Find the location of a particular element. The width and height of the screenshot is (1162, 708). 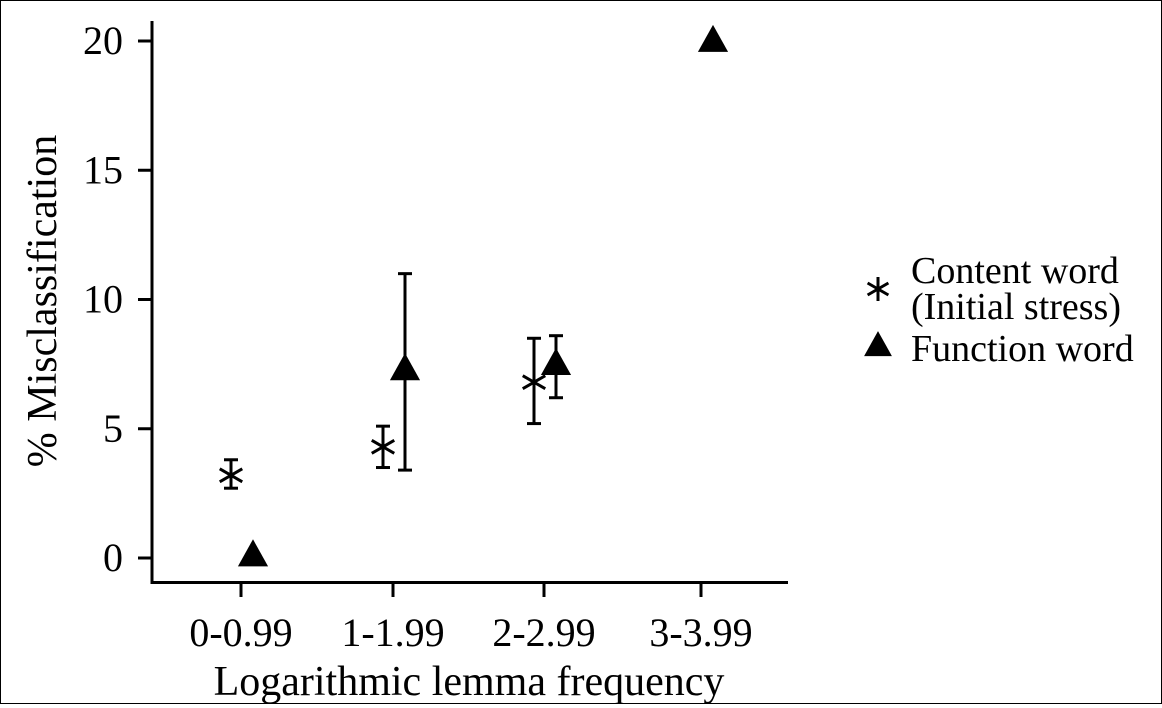

legend-item: Content word(Initial stress) is located at coordinates (993, 289).